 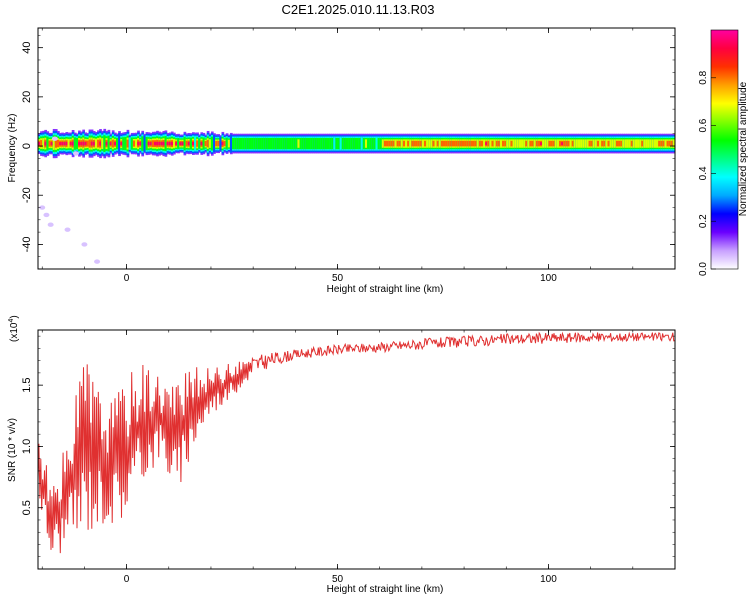 What do you see at coordinates (703, 269) in the screenshot?
I see `colorbar-tick-label: 0.0` at bounding box center [703, 269].